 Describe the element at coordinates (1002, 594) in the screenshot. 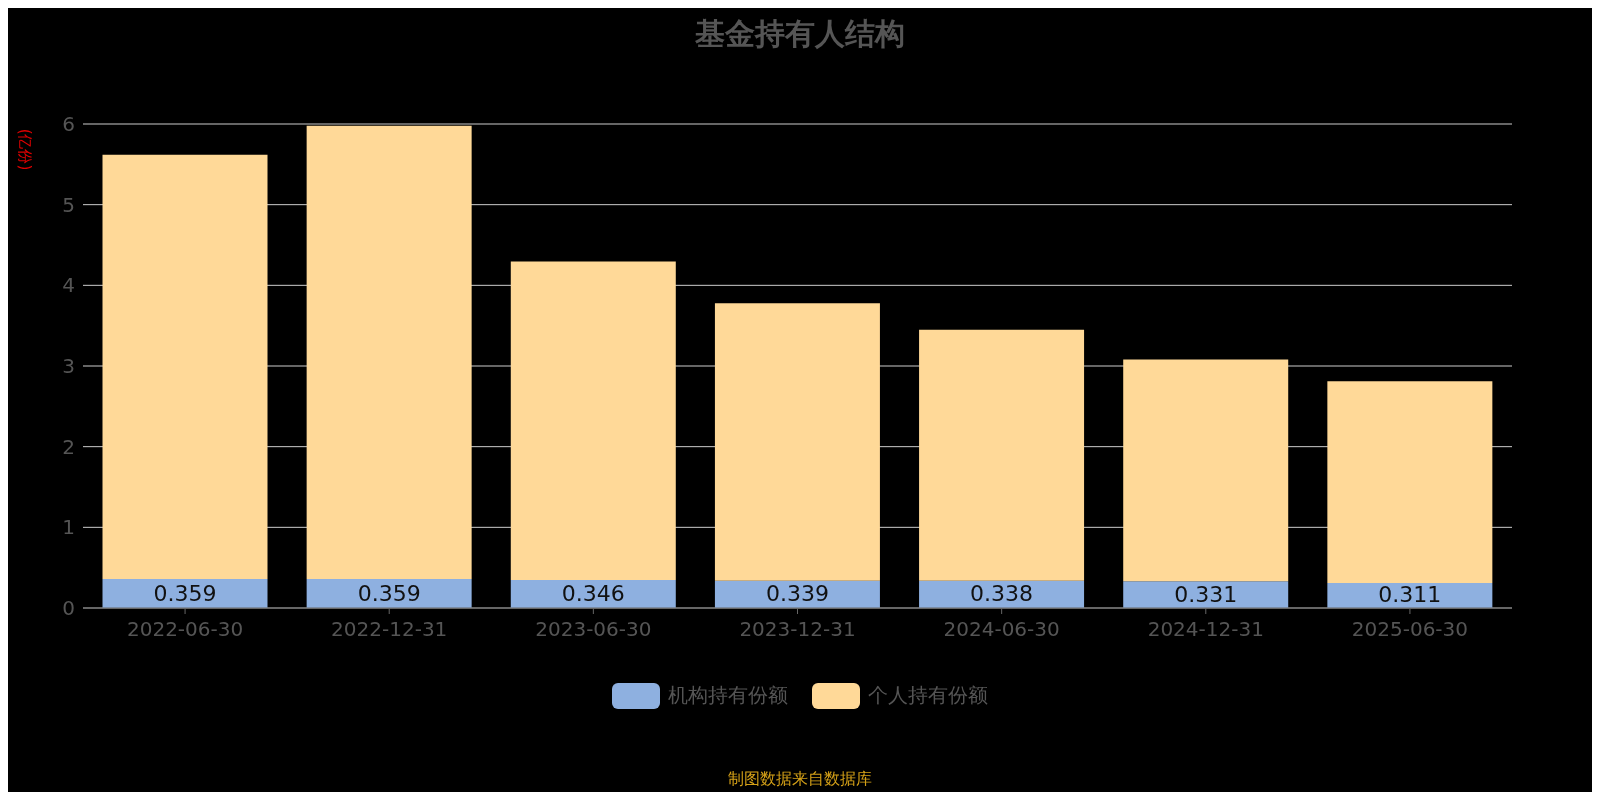

I see `data-label: 0.338` at that location.